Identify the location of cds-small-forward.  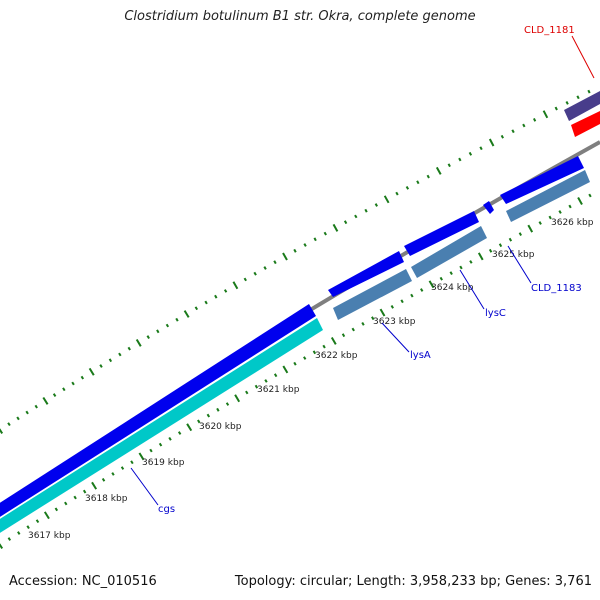
(488, 207).